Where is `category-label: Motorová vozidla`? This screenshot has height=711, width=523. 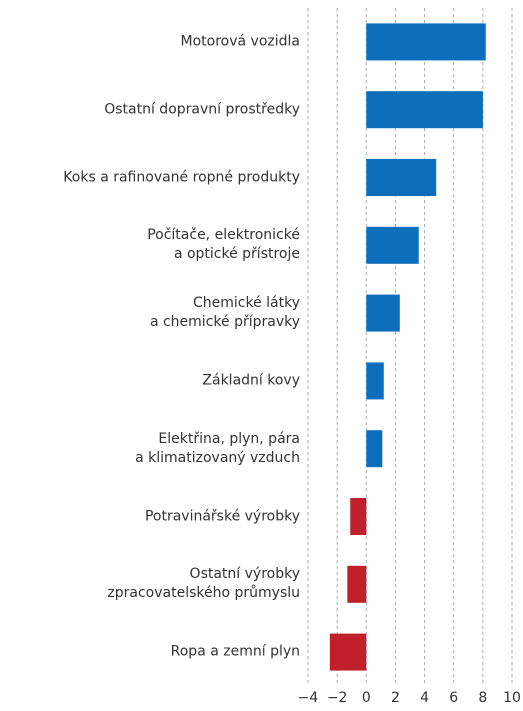
category-label: Motorová vozidla is located at coordinates (240, 41).